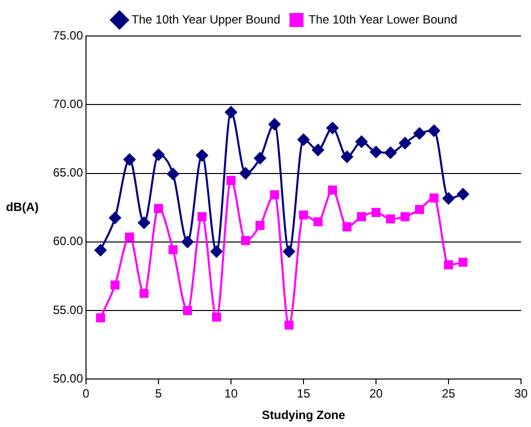 The image size is (531, 427). I want to click on y-tick-label: 75.00, so click(68, 35).